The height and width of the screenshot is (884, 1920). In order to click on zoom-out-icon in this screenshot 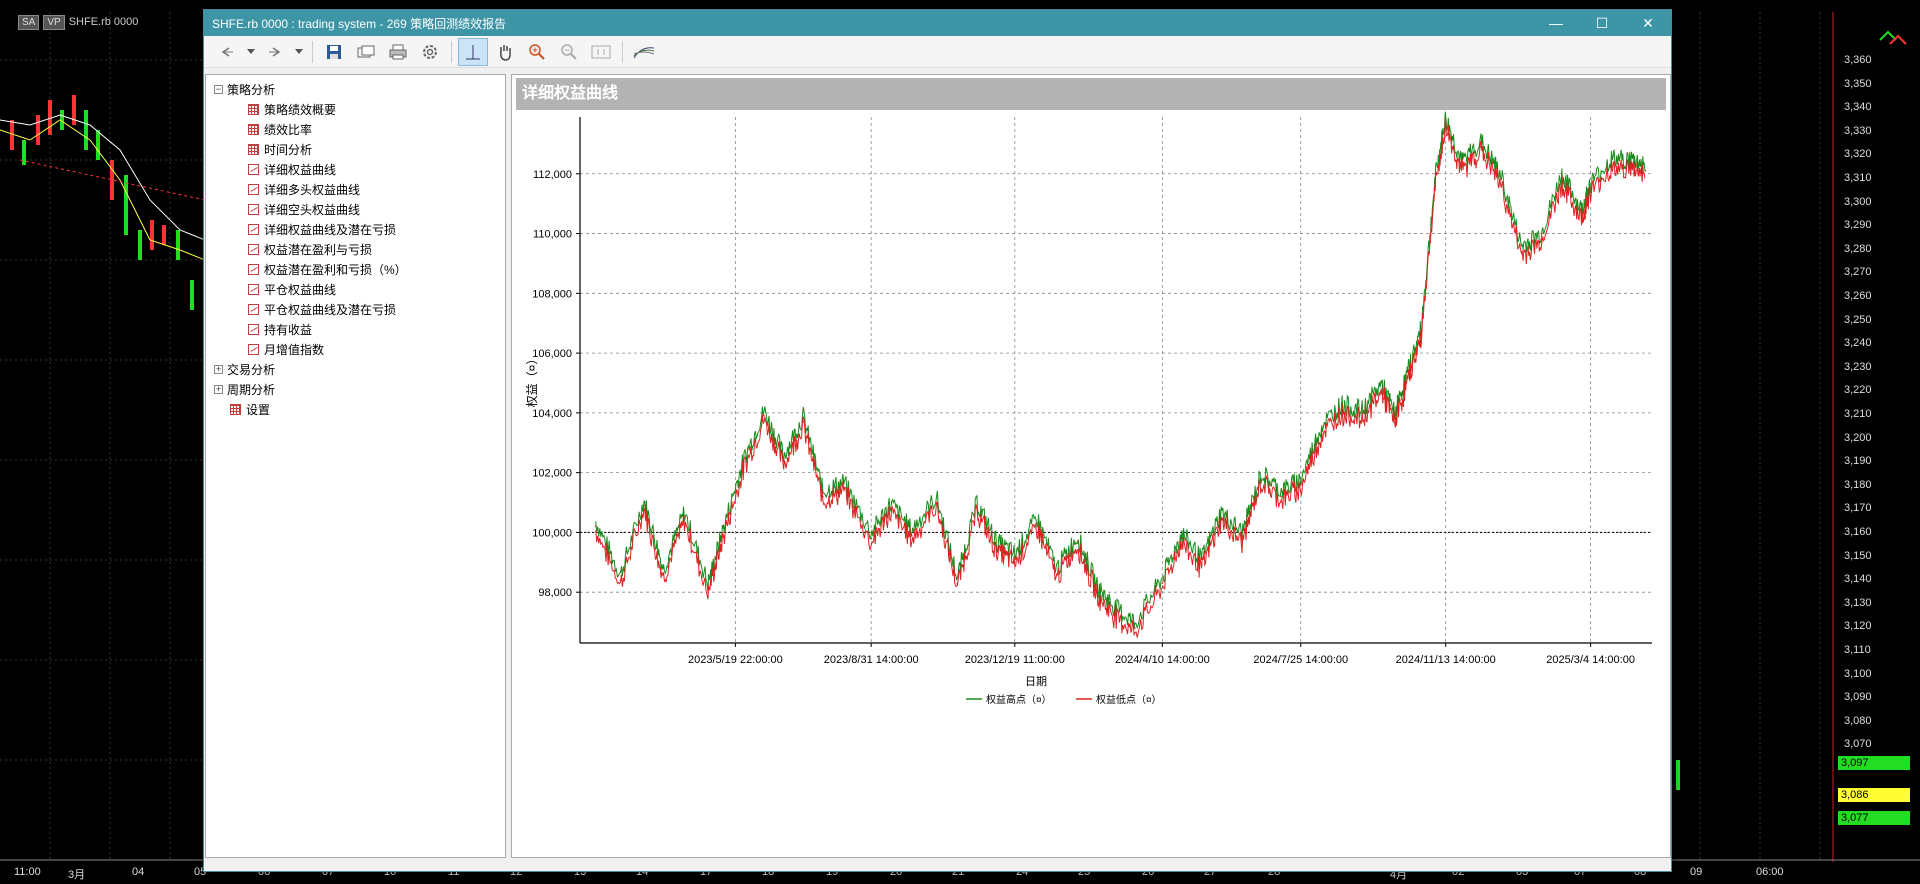, I will do `click(569, 52)`.